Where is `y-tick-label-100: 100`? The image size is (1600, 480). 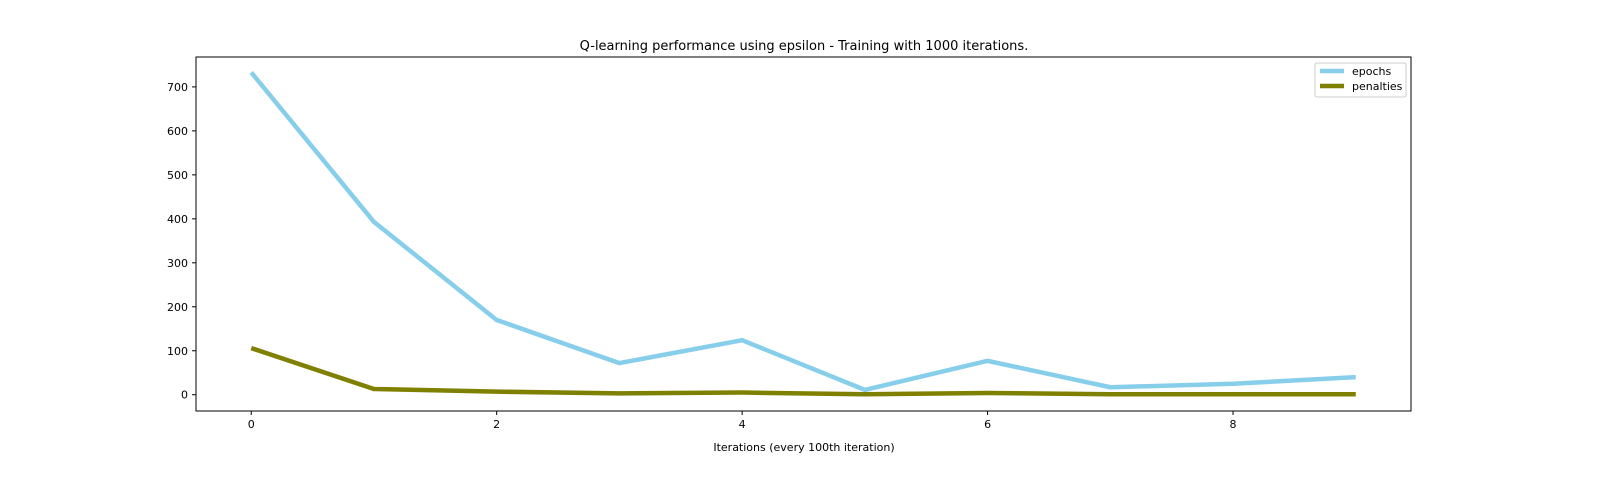
y-tick-label-100: 100 is located at coordinates (177, 351).